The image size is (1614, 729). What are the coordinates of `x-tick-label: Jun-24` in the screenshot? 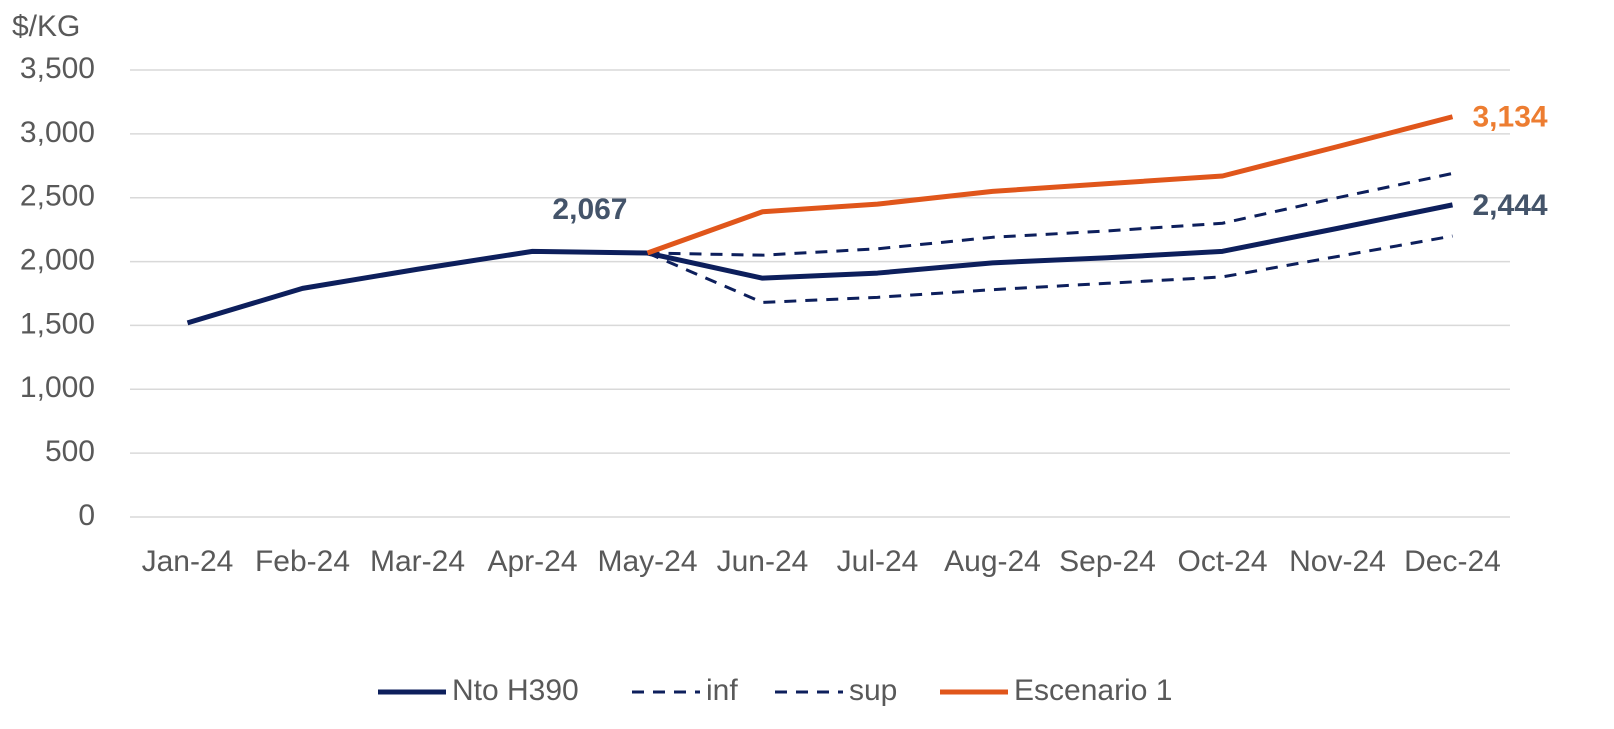 It's located at (763, 561).